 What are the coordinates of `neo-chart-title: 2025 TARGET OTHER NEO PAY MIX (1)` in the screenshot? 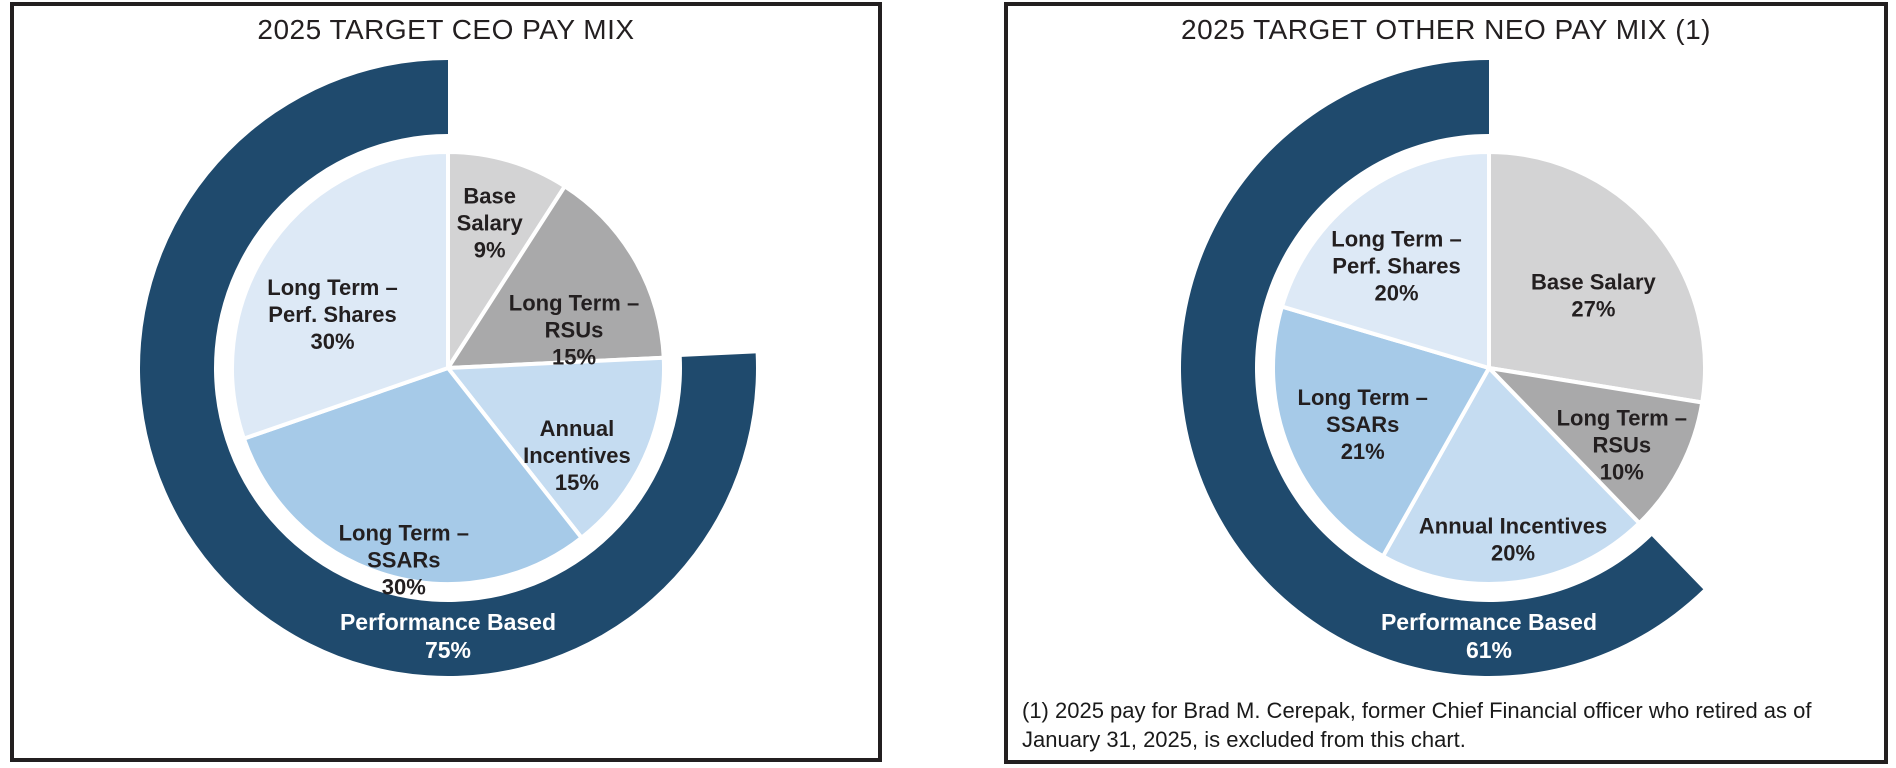 It's located at (1446, 29).